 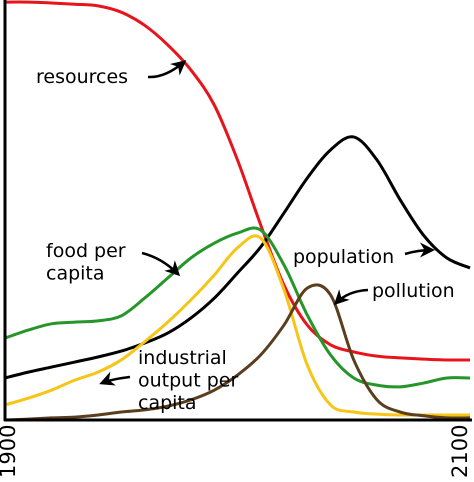 I want to click on annotation: industrial, so click(x=182, y=358).